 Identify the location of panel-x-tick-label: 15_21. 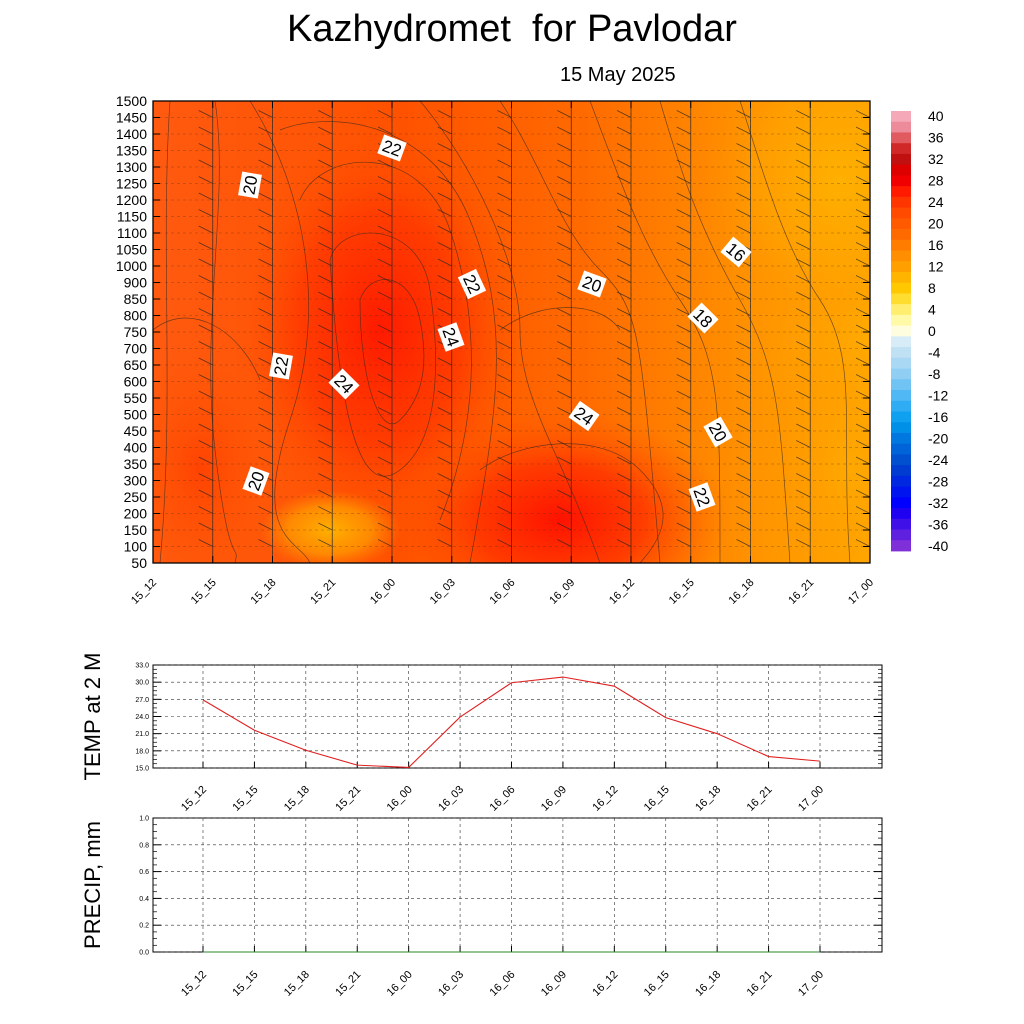
(348, 799).